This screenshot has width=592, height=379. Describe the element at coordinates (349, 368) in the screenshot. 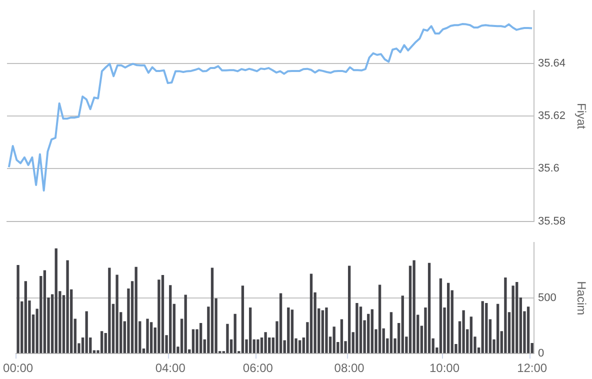

I see `x-tick-label: 08:00` at that location.